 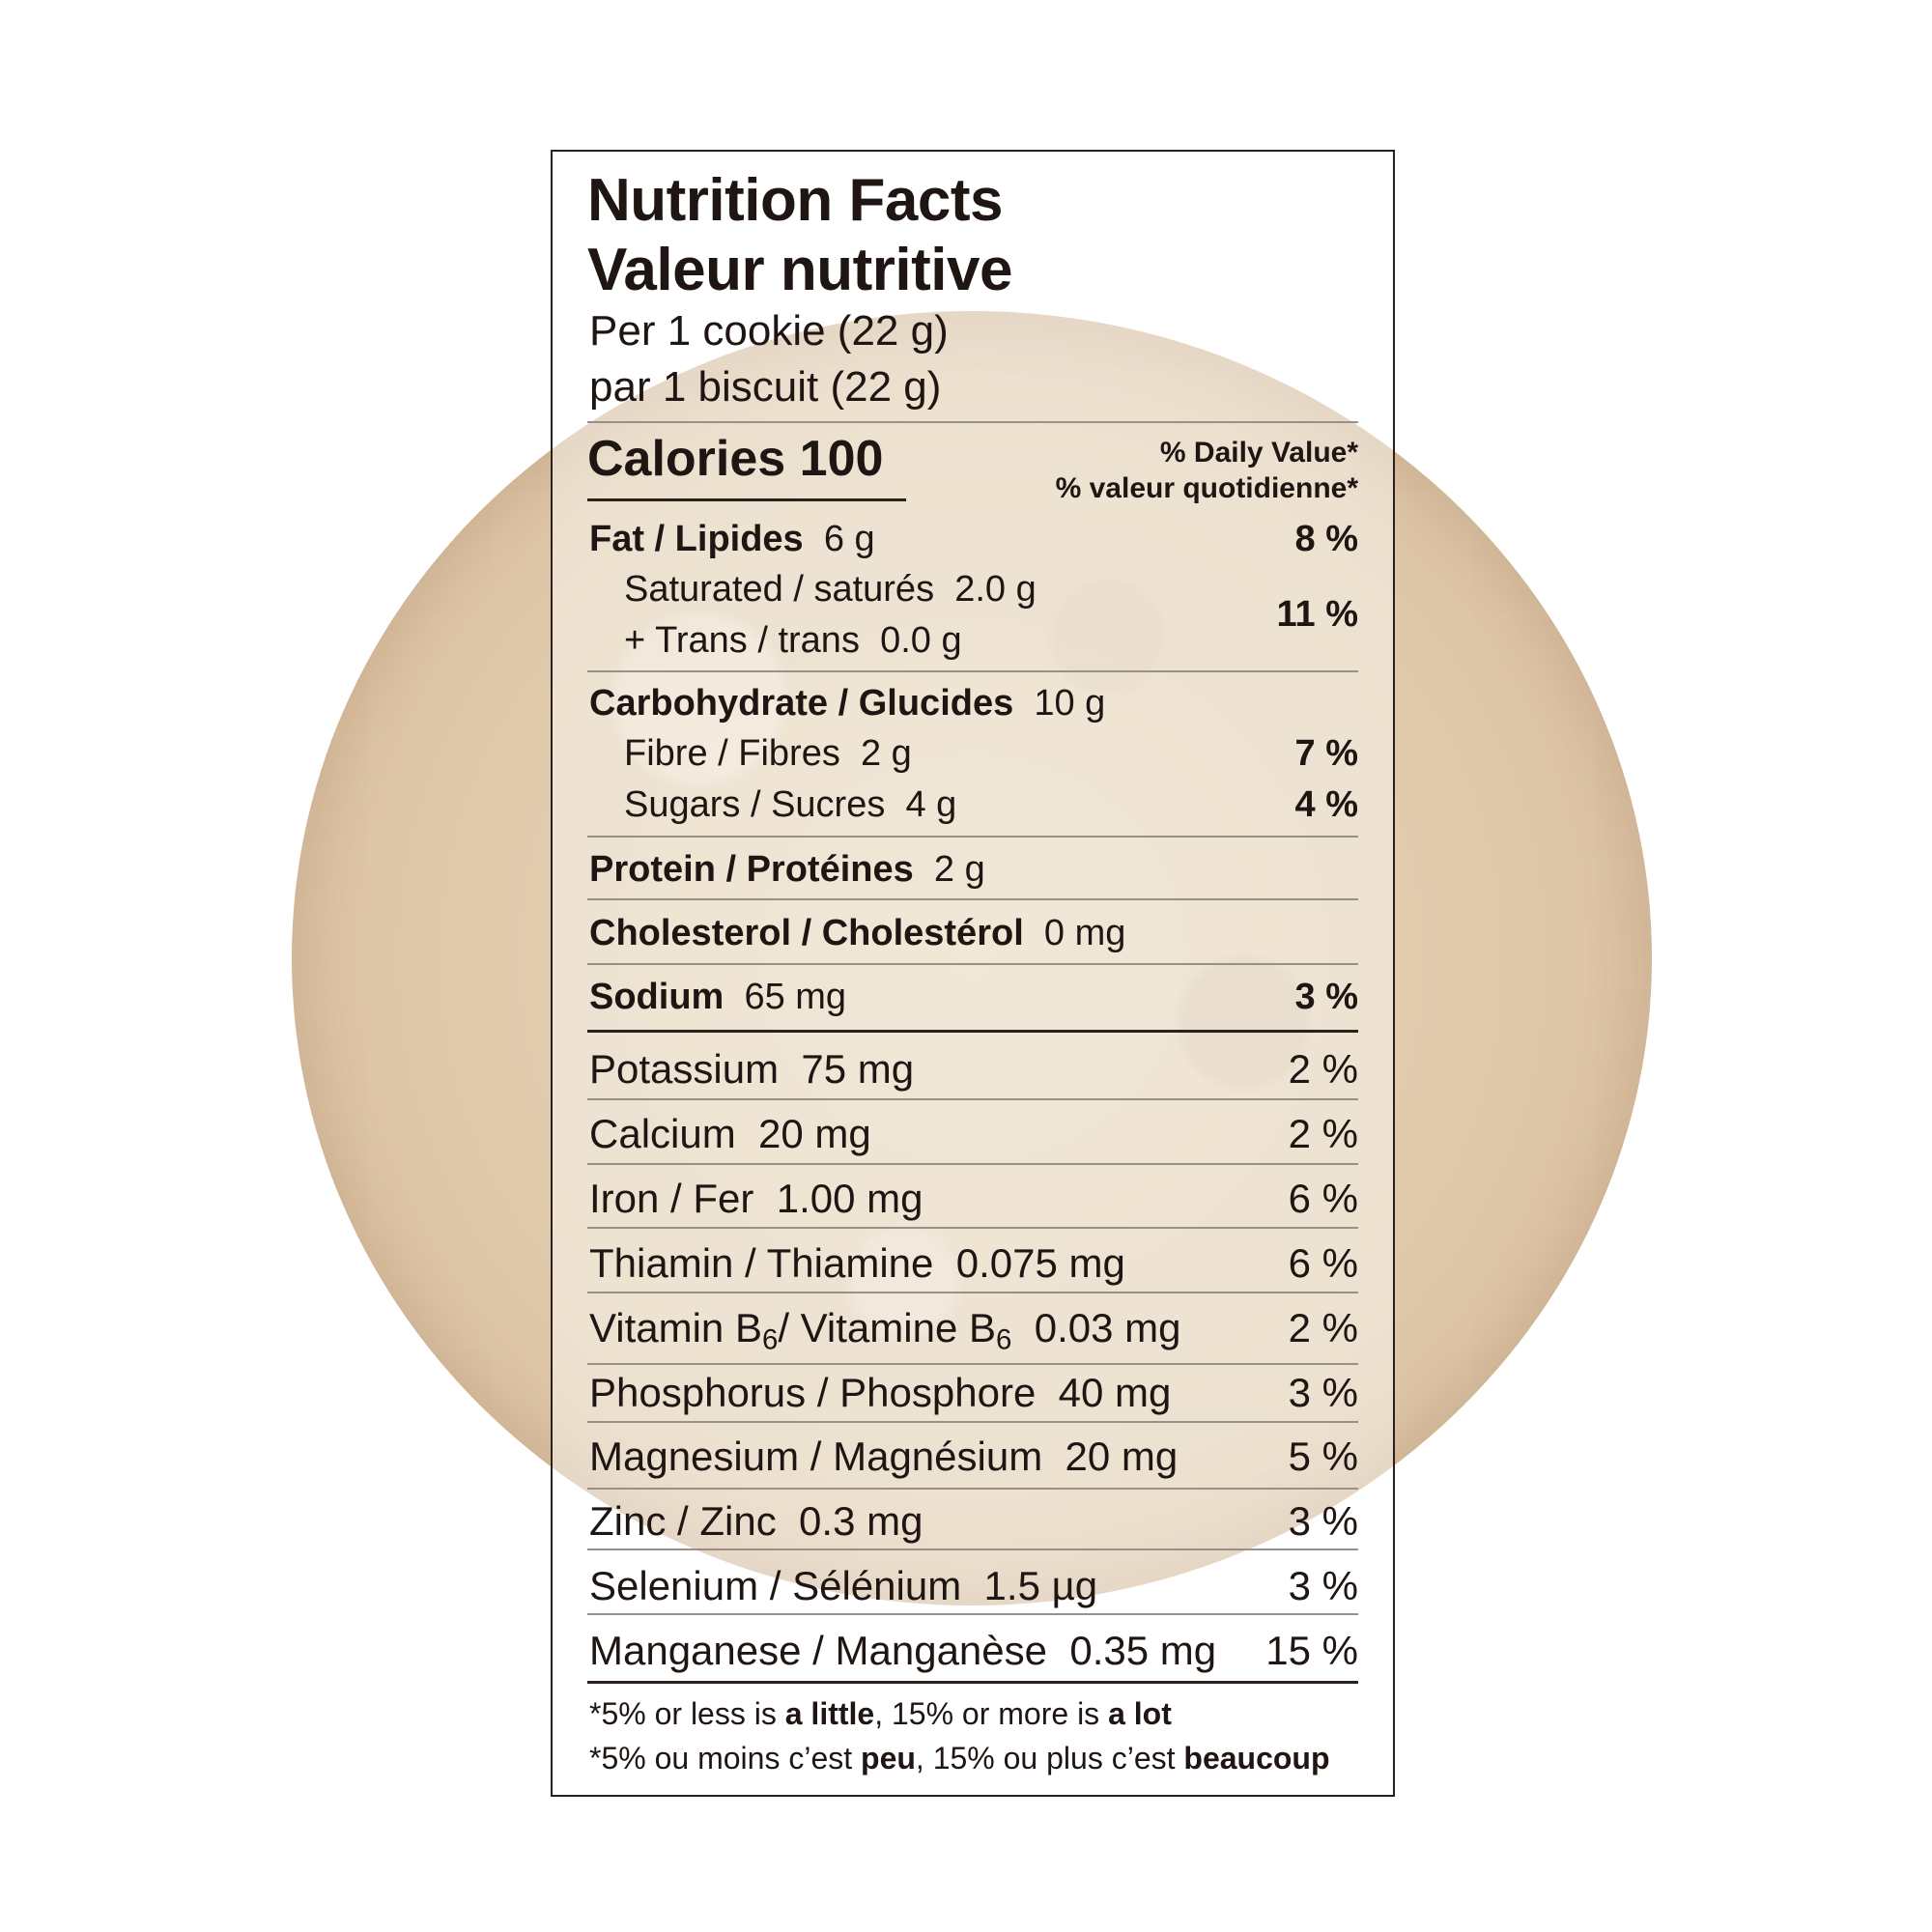 I want to click on daily-value-header-french: % valeur quotidienne*, so click(x=1206, y=488).